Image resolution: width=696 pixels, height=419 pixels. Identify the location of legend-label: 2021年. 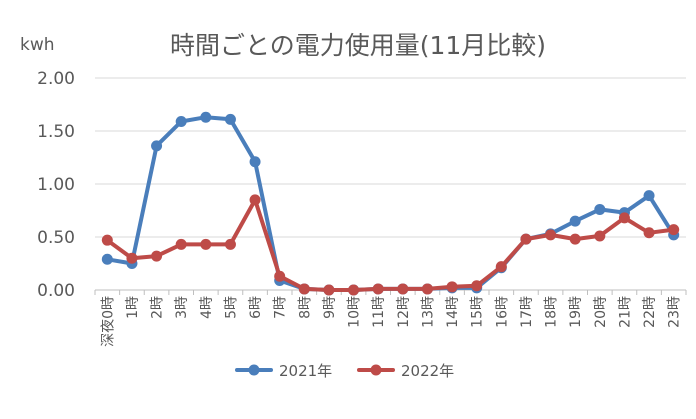
(305, 371).